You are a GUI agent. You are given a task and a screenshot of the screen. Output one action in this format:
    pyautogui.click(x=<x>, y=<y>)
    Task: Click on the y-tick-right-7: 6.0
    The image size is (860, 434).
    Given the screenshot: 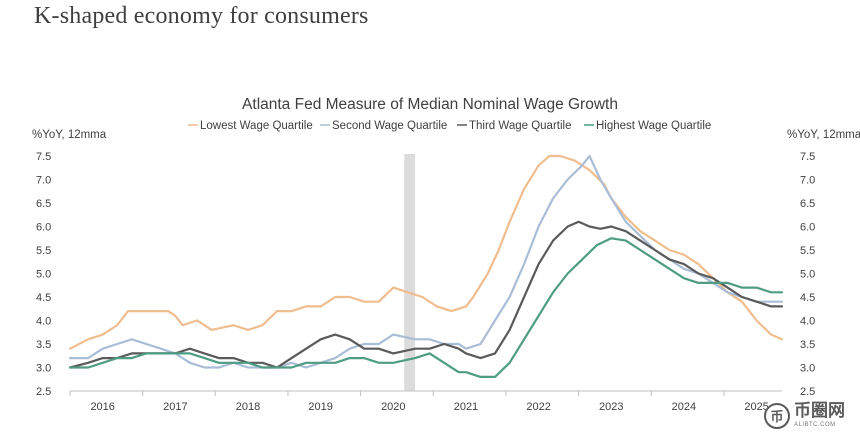 What is the action you would take?
    pyautogui.click(x=807, y=228)
    